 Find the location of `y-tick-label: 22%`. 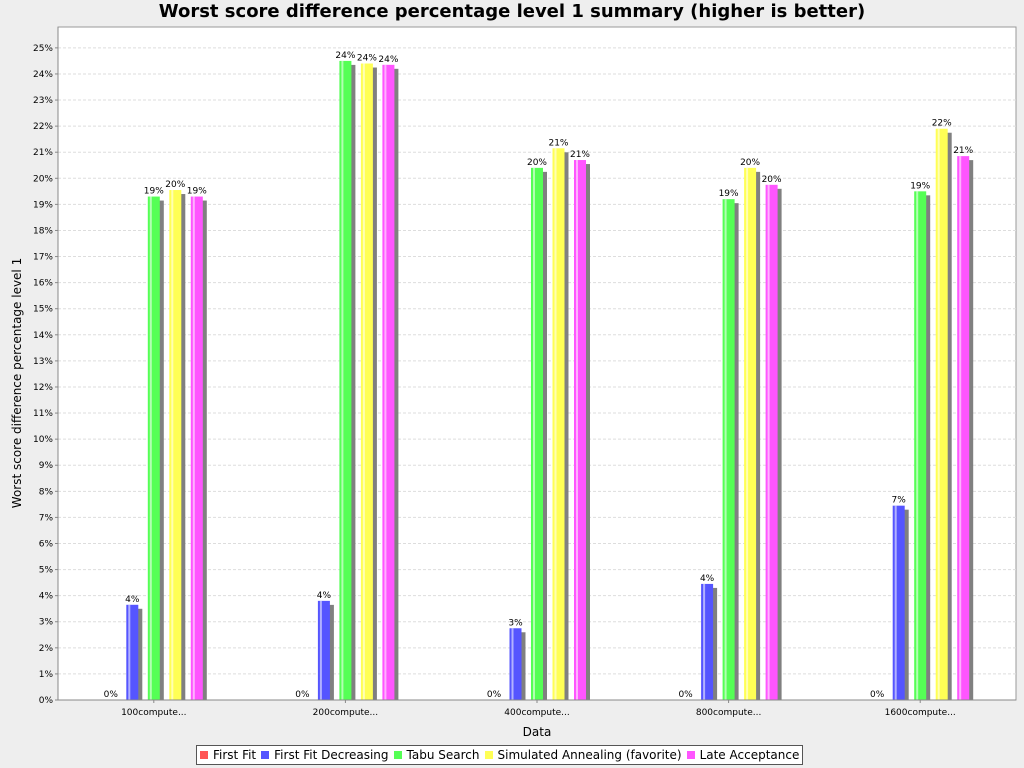

y-tick-label: 22% is located at coordinates (43, 127).